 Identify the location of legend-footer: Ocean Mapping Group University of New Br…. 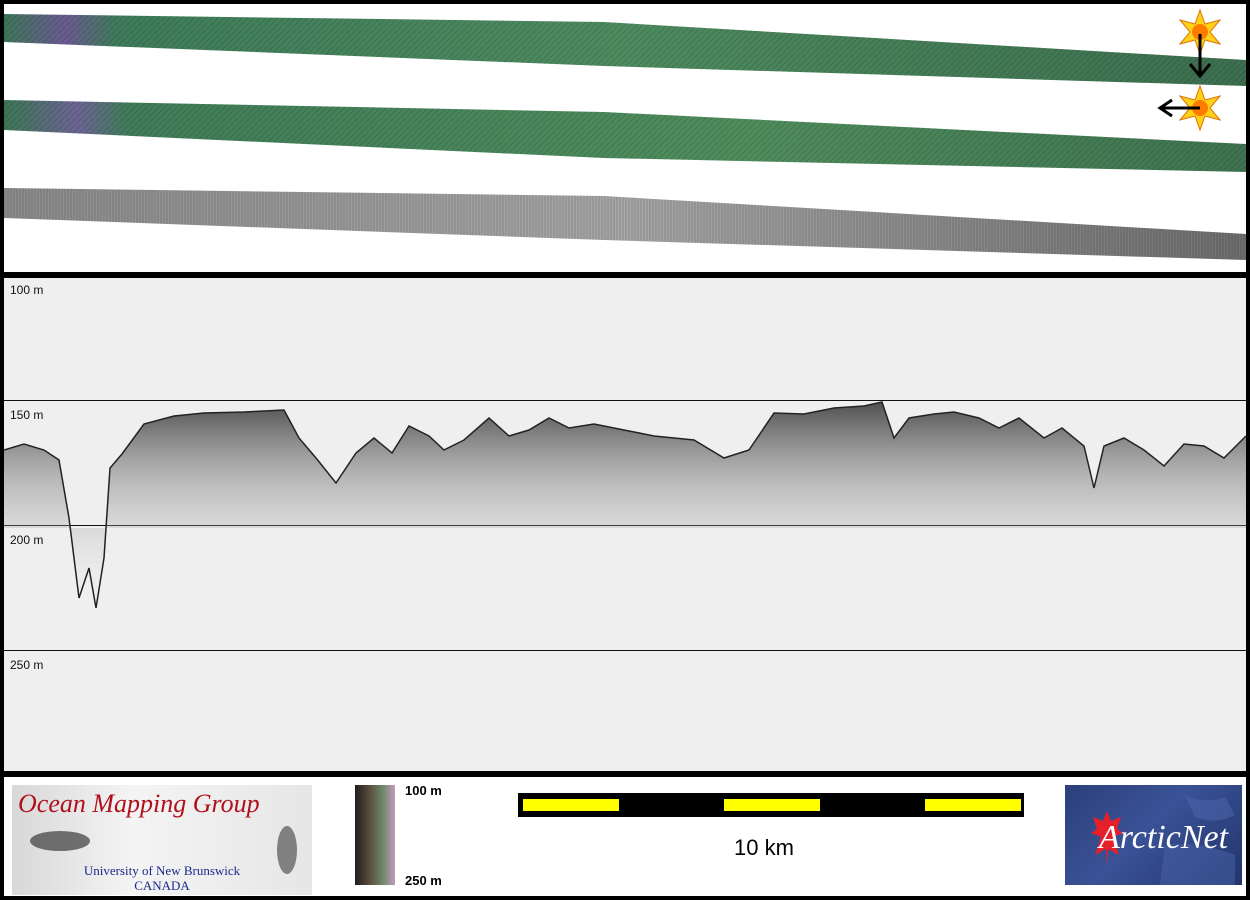
(625, 836).